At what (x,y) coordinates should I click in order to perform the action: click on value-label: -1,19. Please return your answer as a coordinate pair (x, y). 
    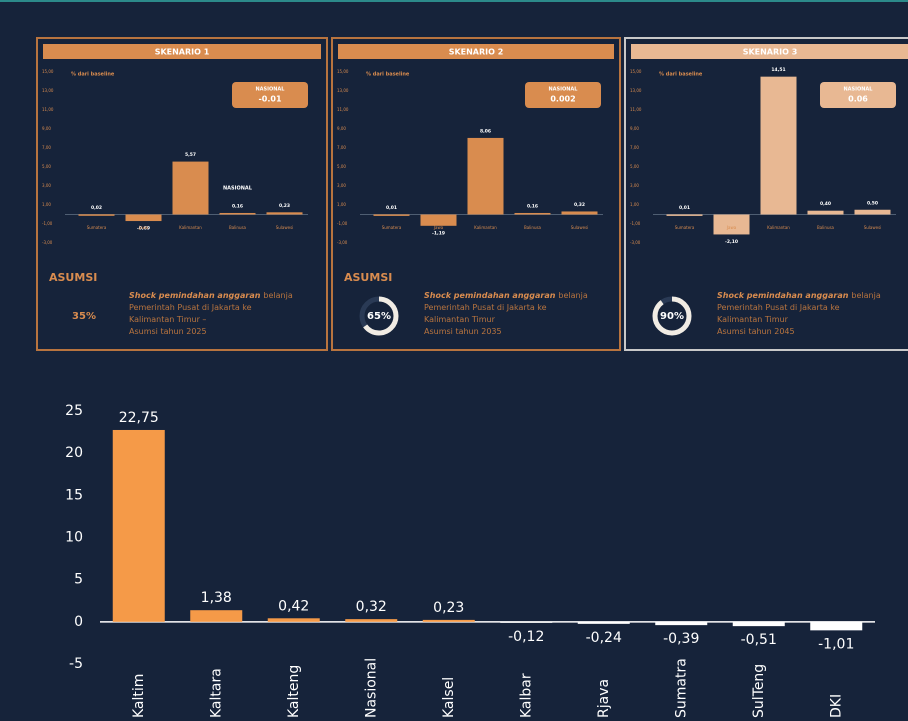
    Looking at the image, I should click on (438, 233).